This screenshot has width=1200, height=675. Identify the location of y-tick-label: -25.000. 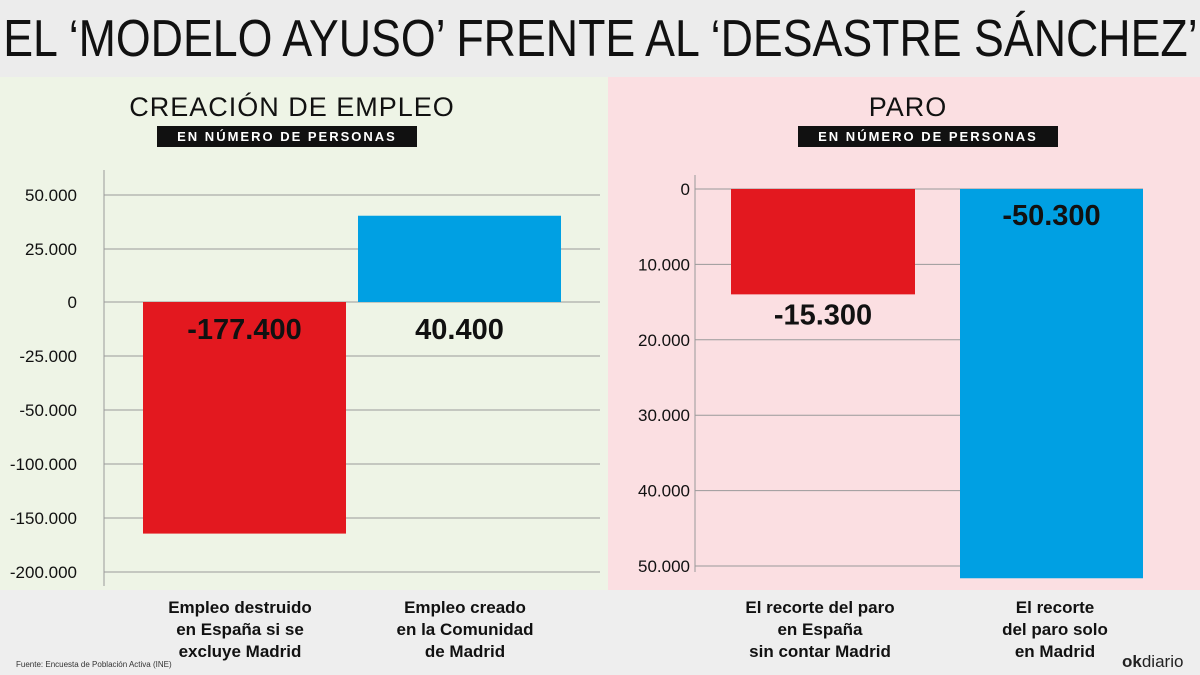
(48, 356).